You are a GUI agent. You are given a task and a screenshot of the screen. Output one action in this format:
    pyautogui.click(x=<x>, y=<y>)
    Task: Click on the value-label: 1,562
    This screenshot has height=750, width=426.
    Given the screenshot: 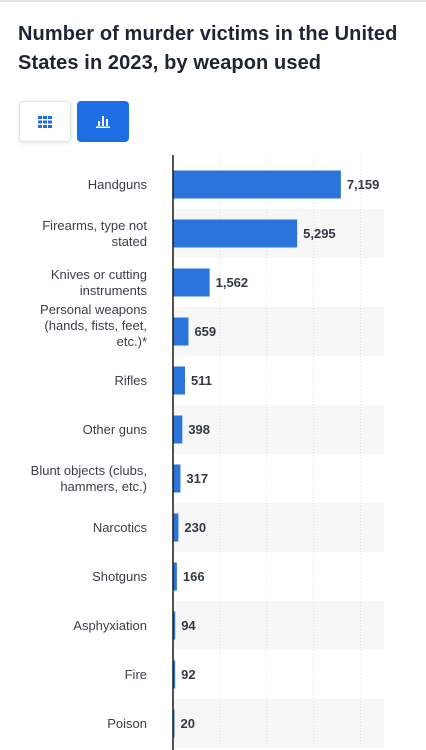 What is the action you would take?
    pyautogui.click(x=232, y=282)
    